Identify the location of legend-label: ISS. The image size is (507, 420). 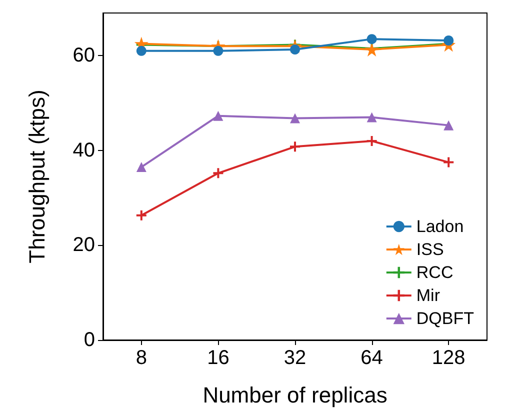
(430, 249).